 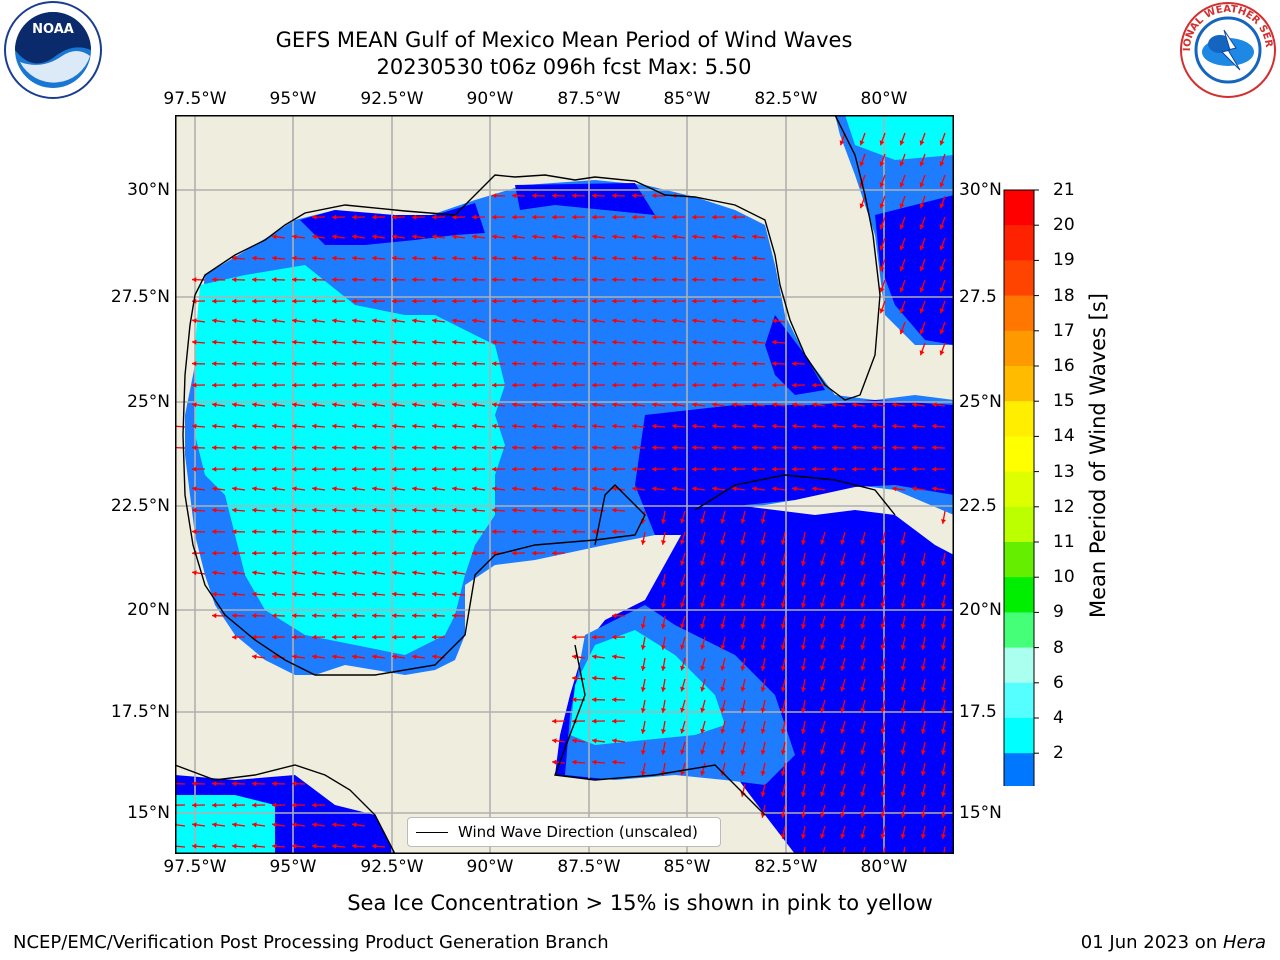 I want to click on lon-tick-bottom: 97.5°W, so click(x=195, y=867).